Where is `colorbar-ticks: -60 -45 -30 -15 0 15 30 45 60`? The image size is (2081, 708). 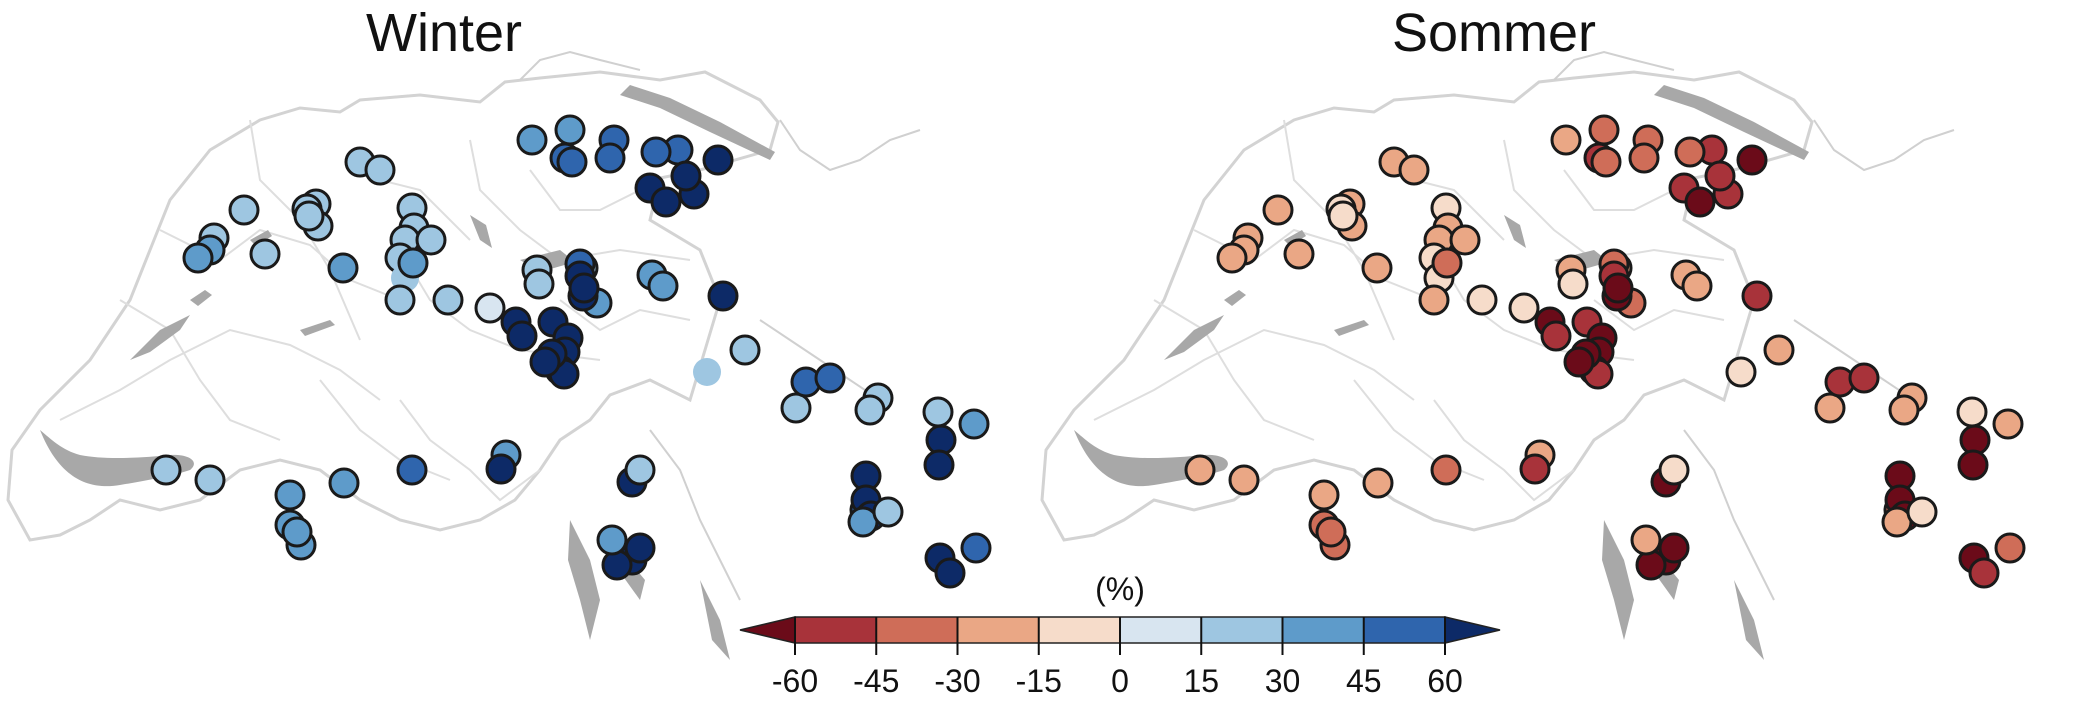 colorbar-ticks: -60 -45 -30 -15 0 15 30 45 60 is located at coordinates (1117, 658).